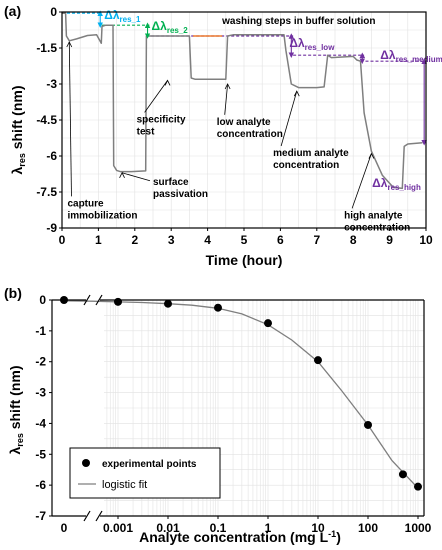 The height and width of the screenshot is (550, 442). What do you see at coordinates (426, 240) in the screenshot?
I see `panel-a-x-tick-label: 10` at bounding box center [426, 240].